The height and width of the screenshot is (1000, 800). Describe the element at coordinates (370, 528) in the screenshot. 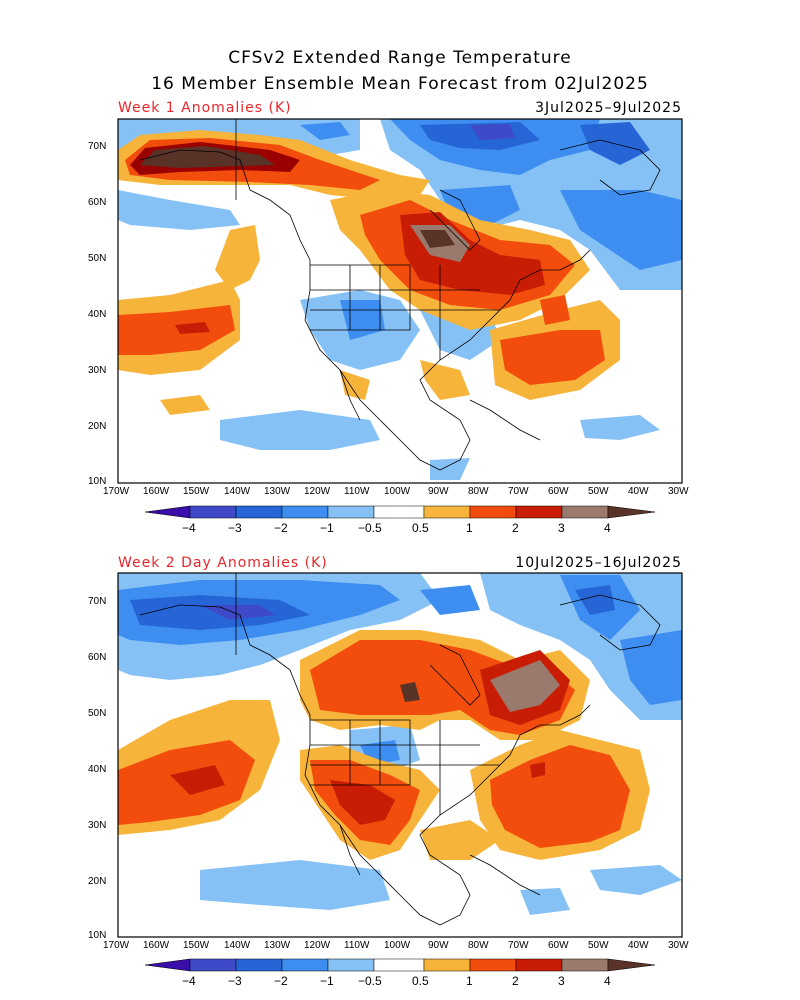

I see `cb1-label: −0.5` at that location.